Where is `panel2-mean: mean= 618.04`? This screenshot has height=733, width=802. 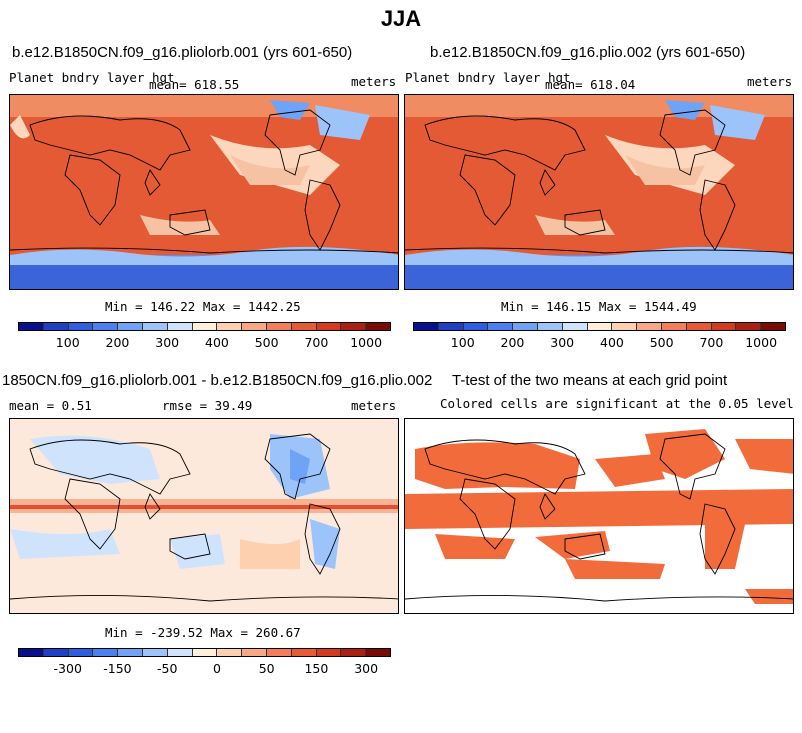 panel2-mean: mean= 618.04 is located at coordinates (590, 84).